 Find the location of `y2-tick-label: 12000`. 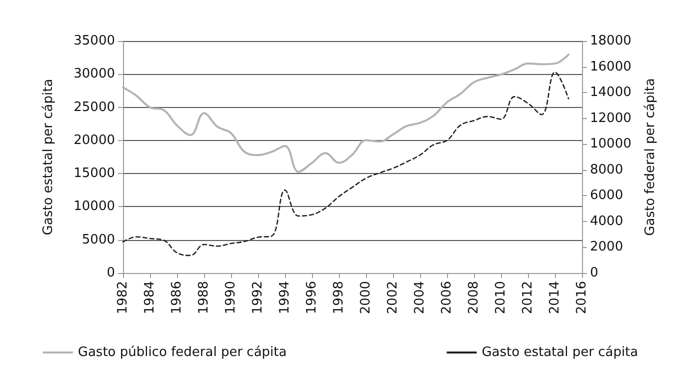

y2-tick-label: 12000 is located at coordinates (611, 118).